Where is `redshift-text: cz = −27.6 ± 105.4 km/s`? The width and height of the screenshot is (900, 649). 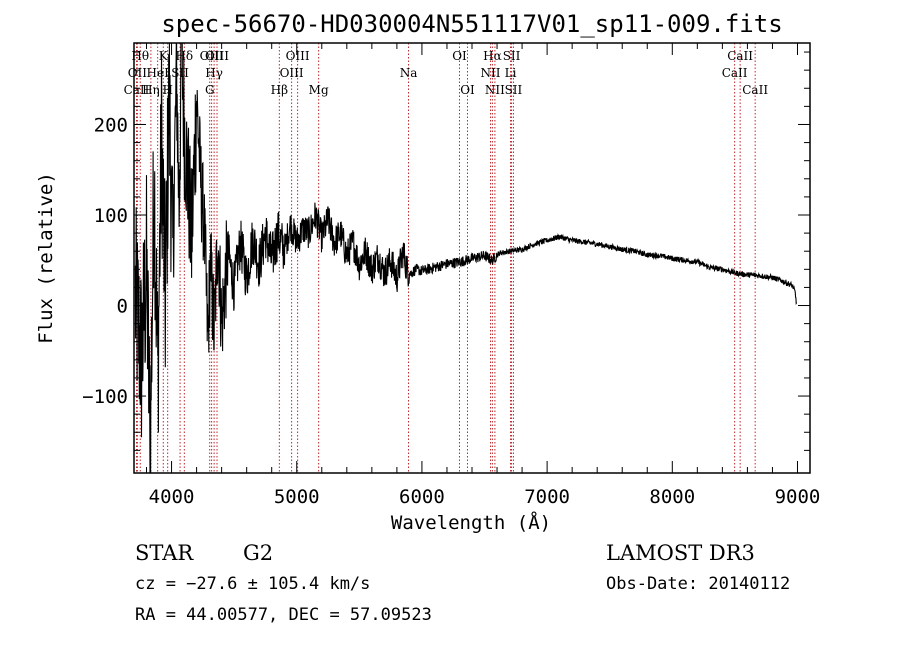
redshift-text: cz = −27.6 ± 105.4 km/s is located at coordinates (252, 584).